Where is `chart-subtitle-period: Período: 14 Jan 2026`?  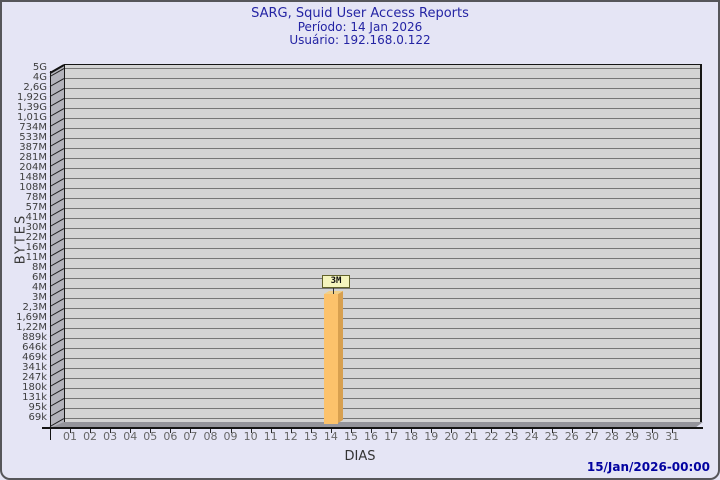 chart-subtitle-period: Período: 14 Jan 2026 is located at coordinates (360, 27).